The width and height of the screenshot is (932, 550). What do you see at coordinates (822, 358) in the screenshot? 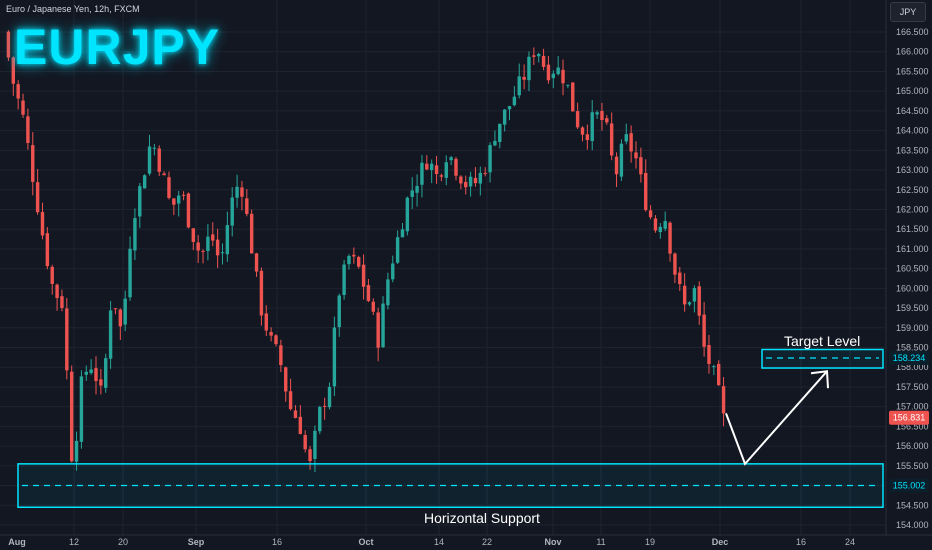
I see `target-level-zone` at bounding box center [822, 358].